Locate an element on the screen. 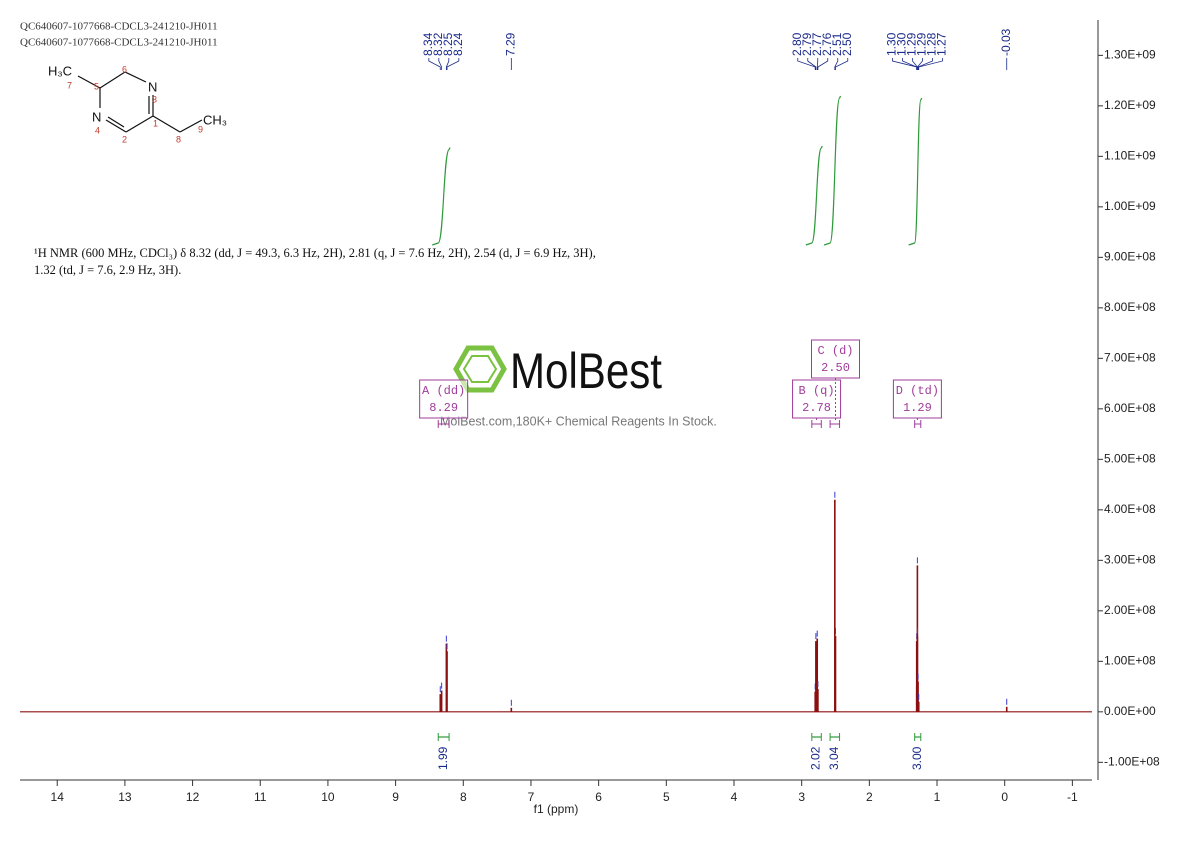 This screenshot has width=1190, height=841. atom-number: 4 is located at coordinates (97, 130).